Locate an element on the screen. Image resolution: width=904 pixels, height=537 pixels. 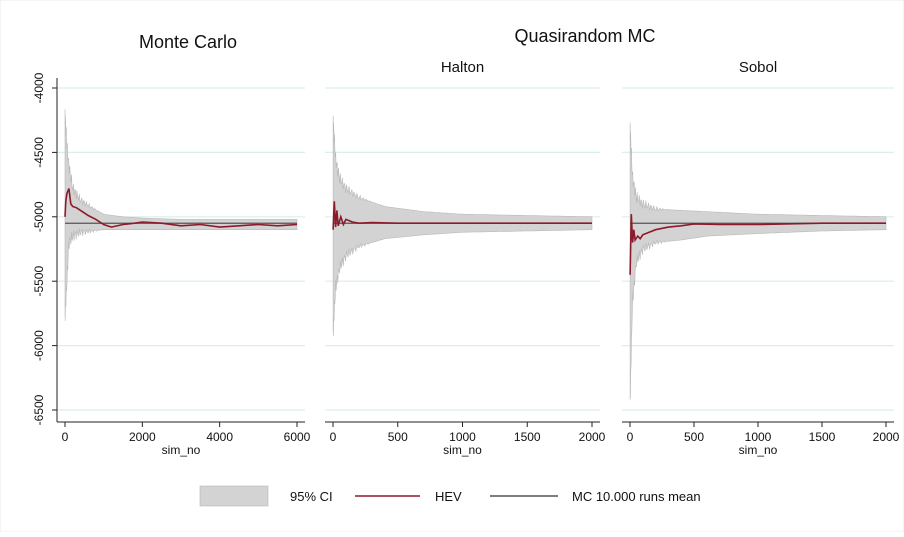
y-tick-label: -5000 is located at coordinates (39, 216).